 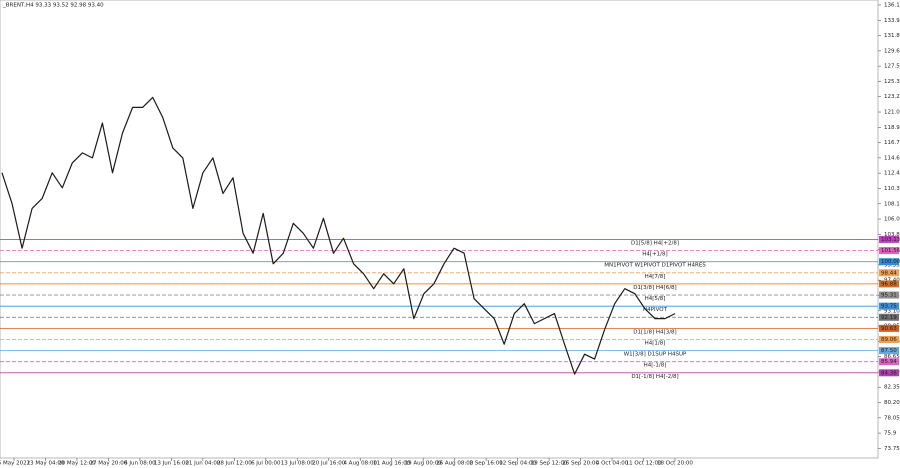 What do you see at coordinates (892, 82) in the screenshot?
I see `y-tick-label: 125.35` at bounding box center [892, 82].